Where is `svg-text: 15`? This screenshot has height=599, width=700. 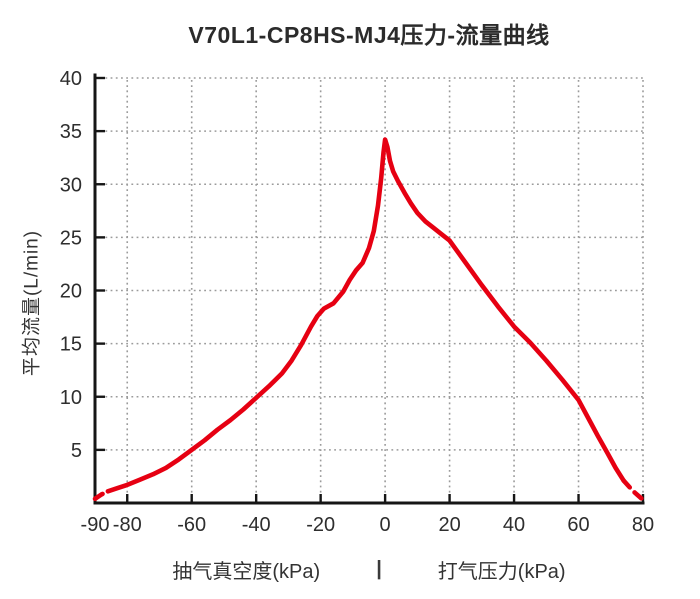
svg-text: 15 is located at coordinates (71, 345).